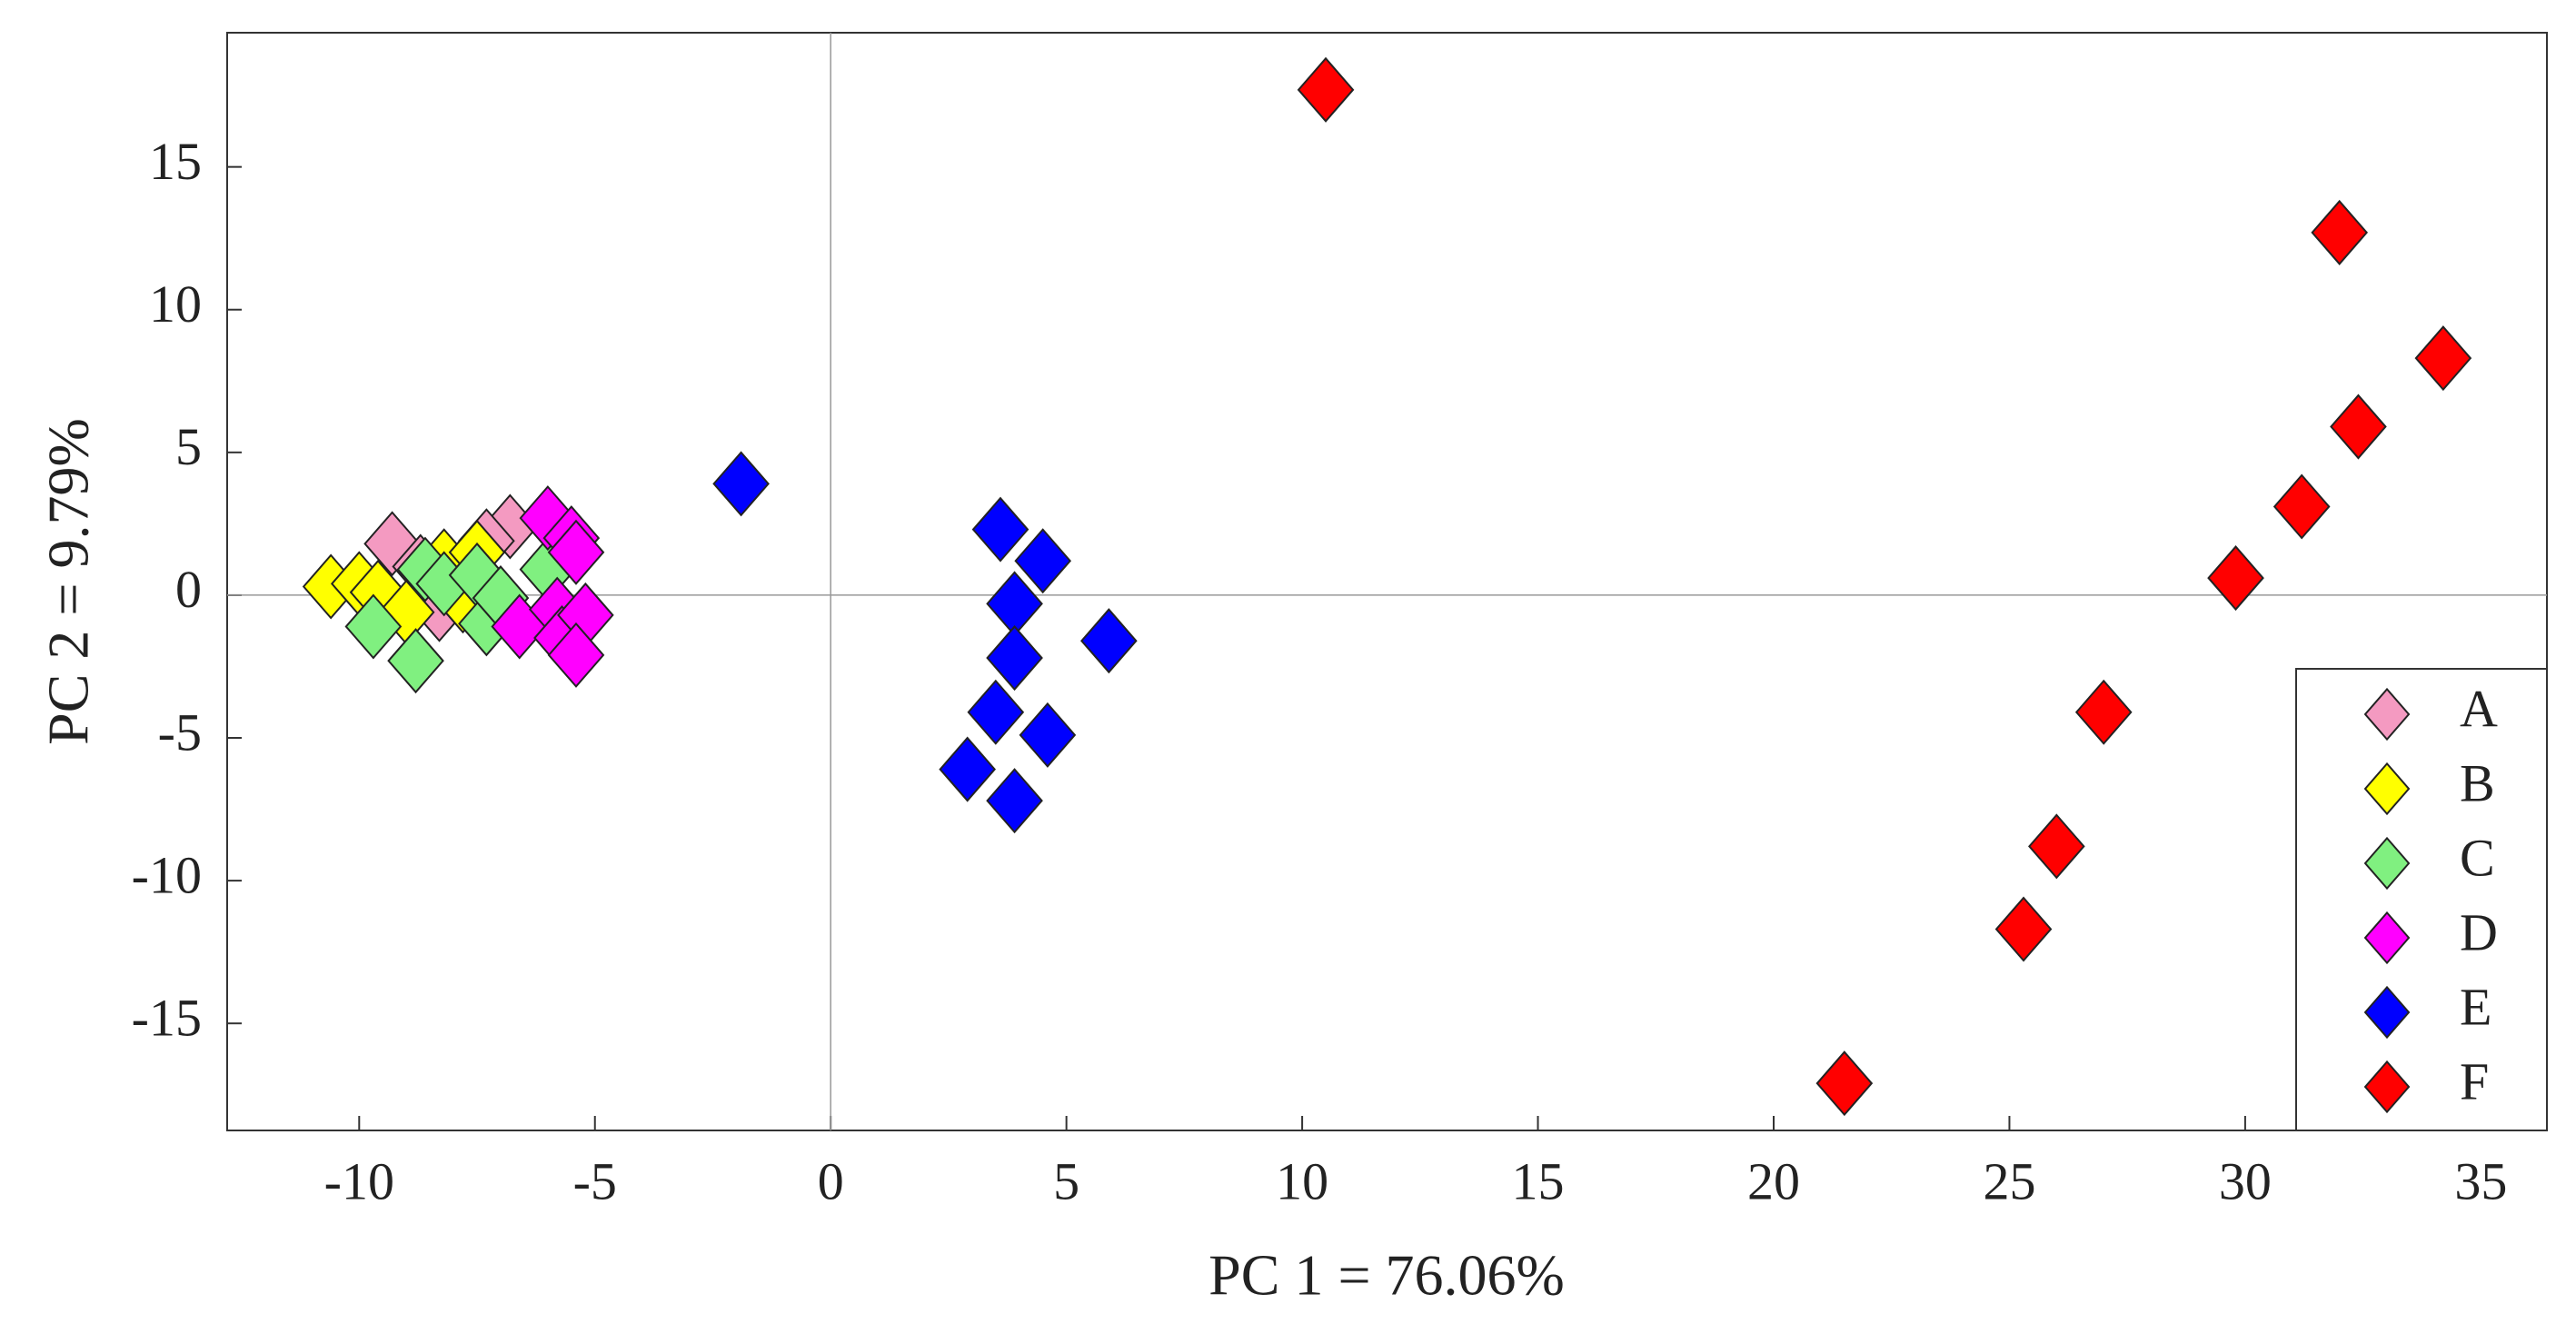  I want to click on x-tick-label: -10, so click(359, 1181).